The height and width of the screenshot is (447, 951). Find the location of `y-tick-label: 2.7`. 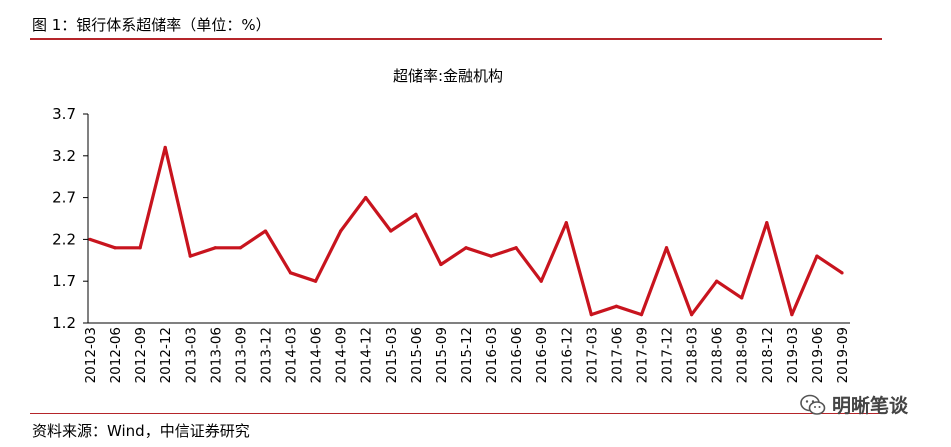

y-tick-label: 2.7 is located at coordinates (64, 198).